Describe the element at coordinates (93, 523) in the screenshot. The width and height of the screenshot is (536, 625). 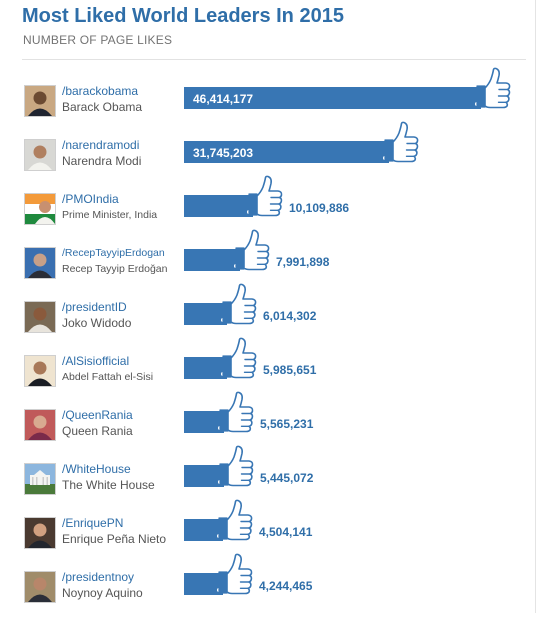
I see `page-handle: /EnriquePN` at that location.